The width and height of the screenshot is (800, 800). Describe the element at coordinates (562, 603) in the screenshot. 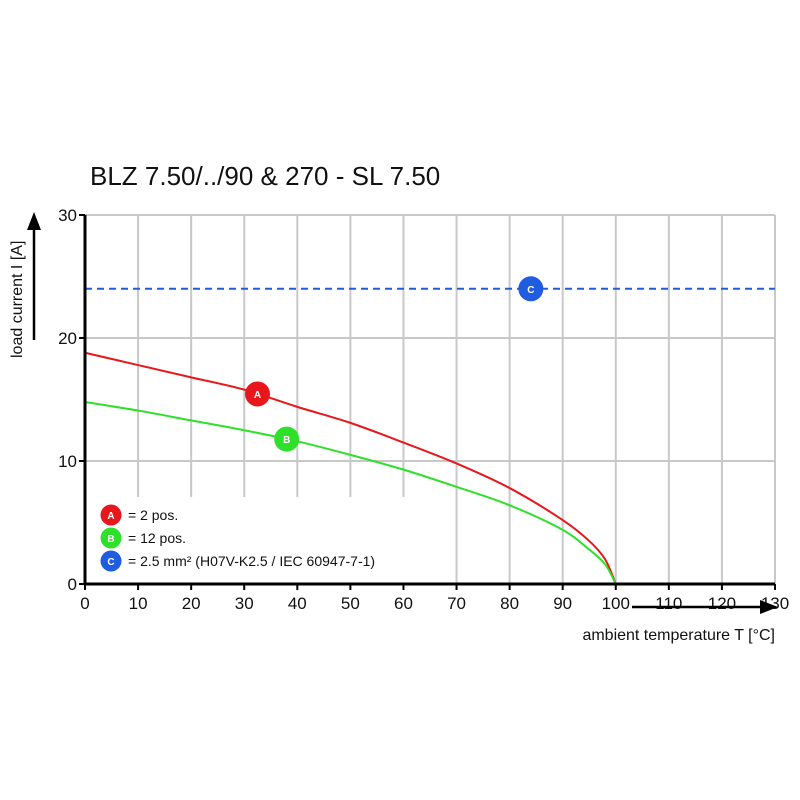

I see `x-tick-label: 90` at that location.